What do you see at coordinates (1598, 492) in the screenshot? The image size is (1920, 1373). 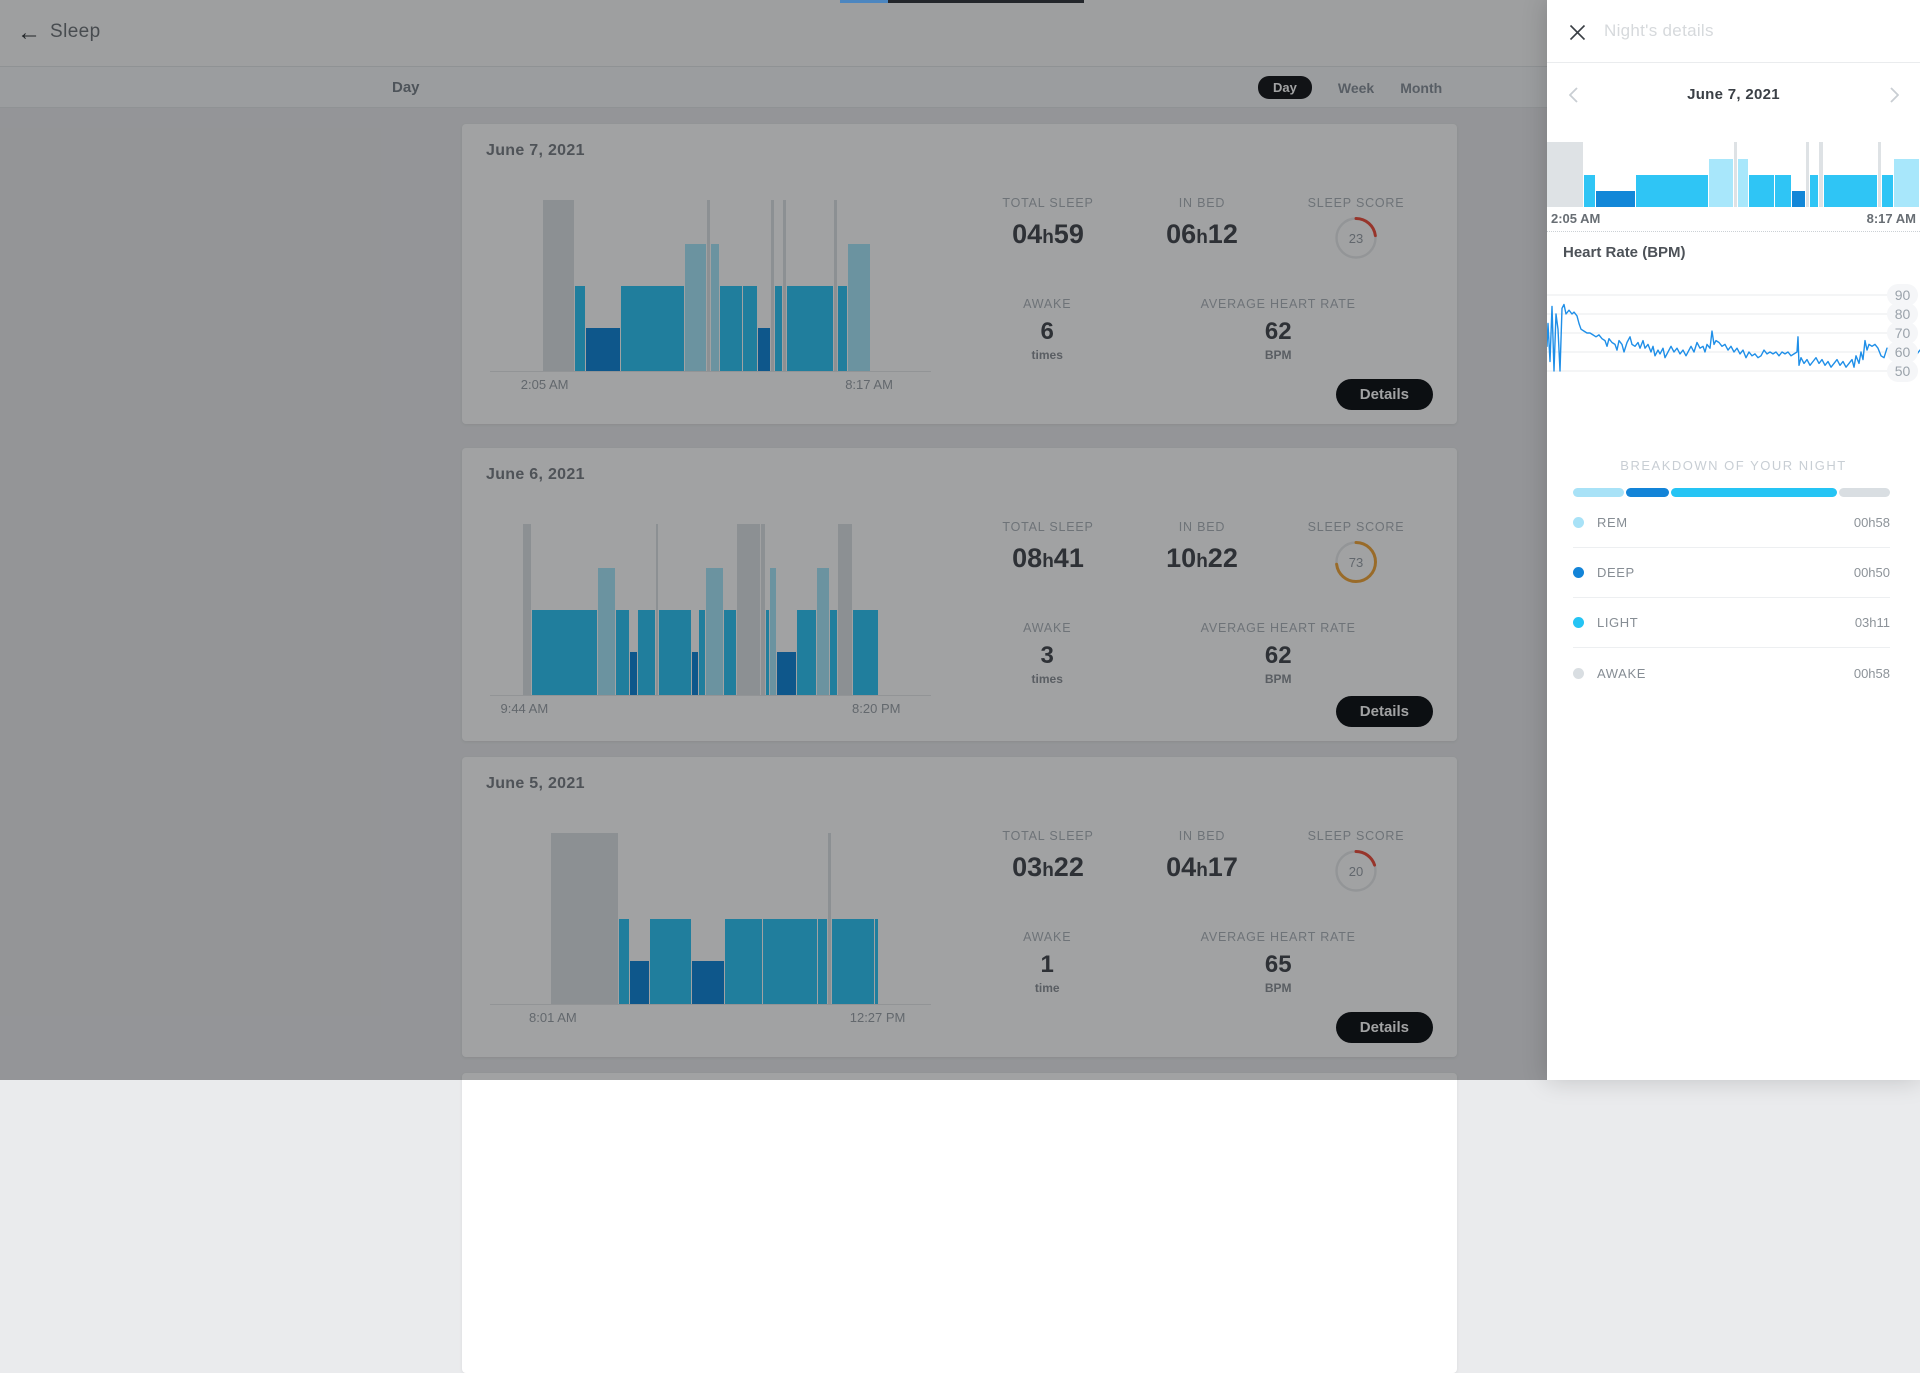 I see `breakdown-segment-rem` at bounding box center [1598, 492].